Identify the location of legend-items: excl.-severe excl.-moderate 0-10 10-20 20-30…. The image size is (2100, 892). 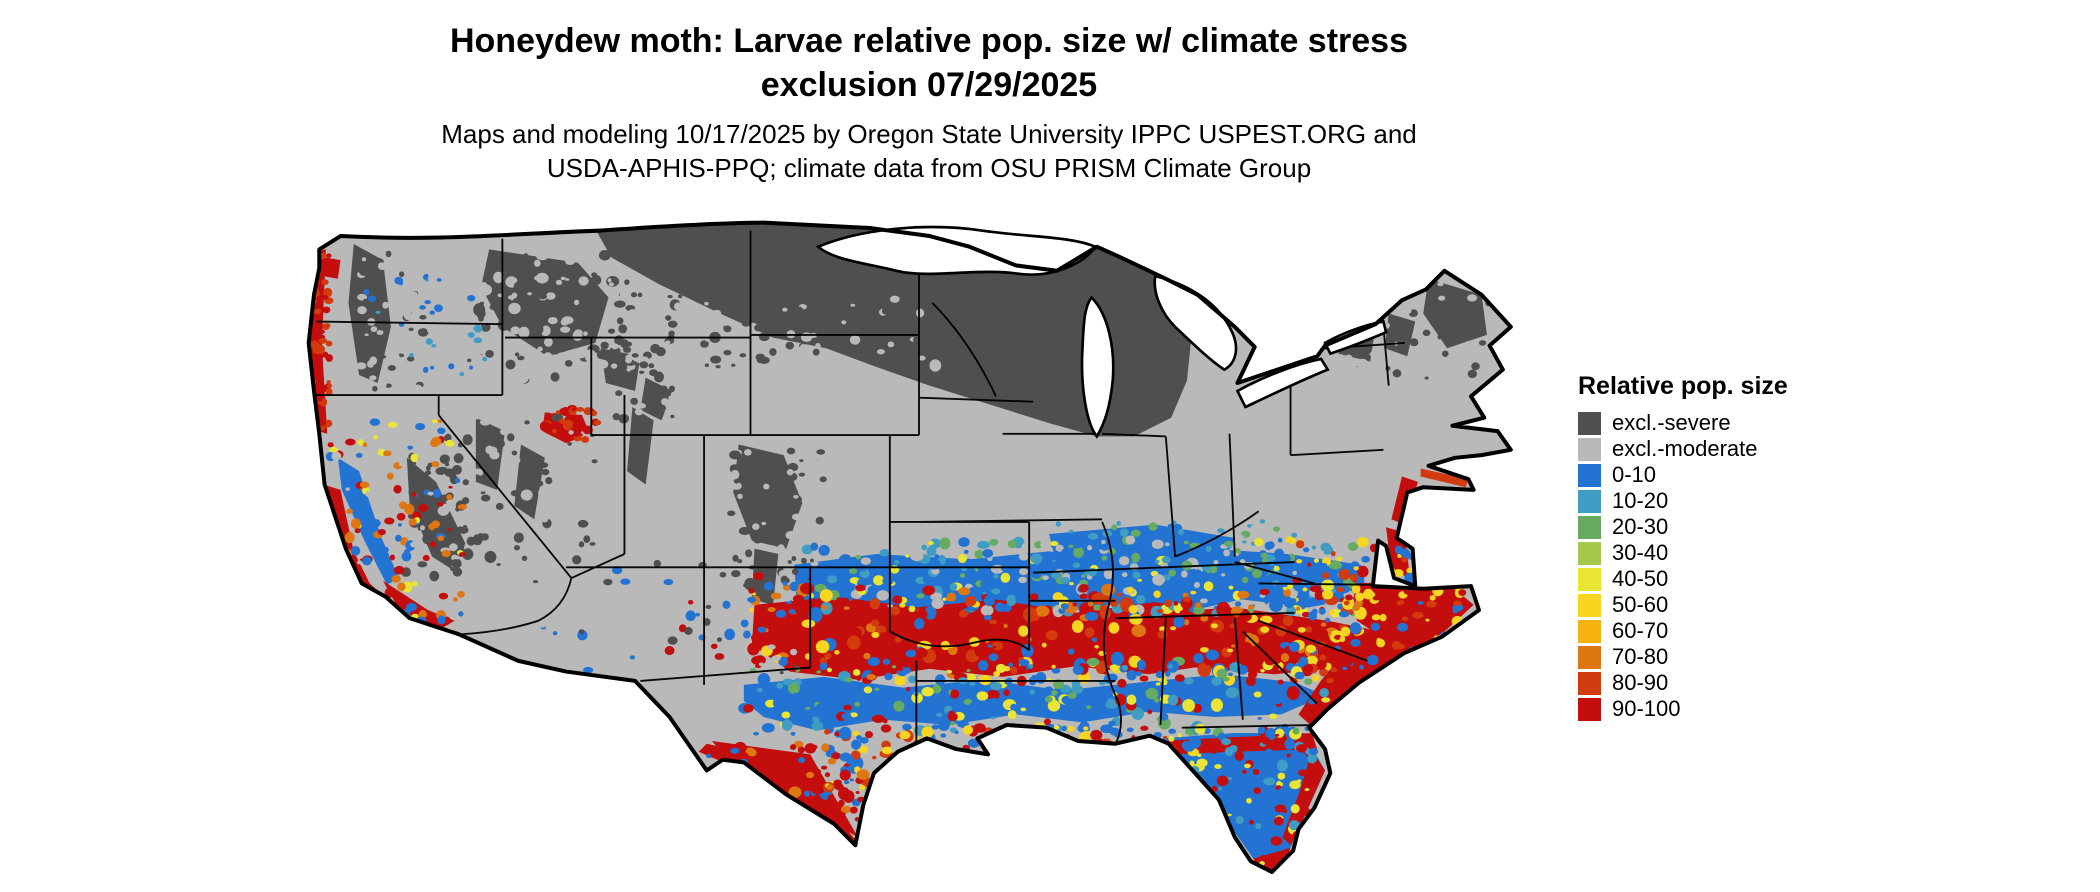
(1683, 566).